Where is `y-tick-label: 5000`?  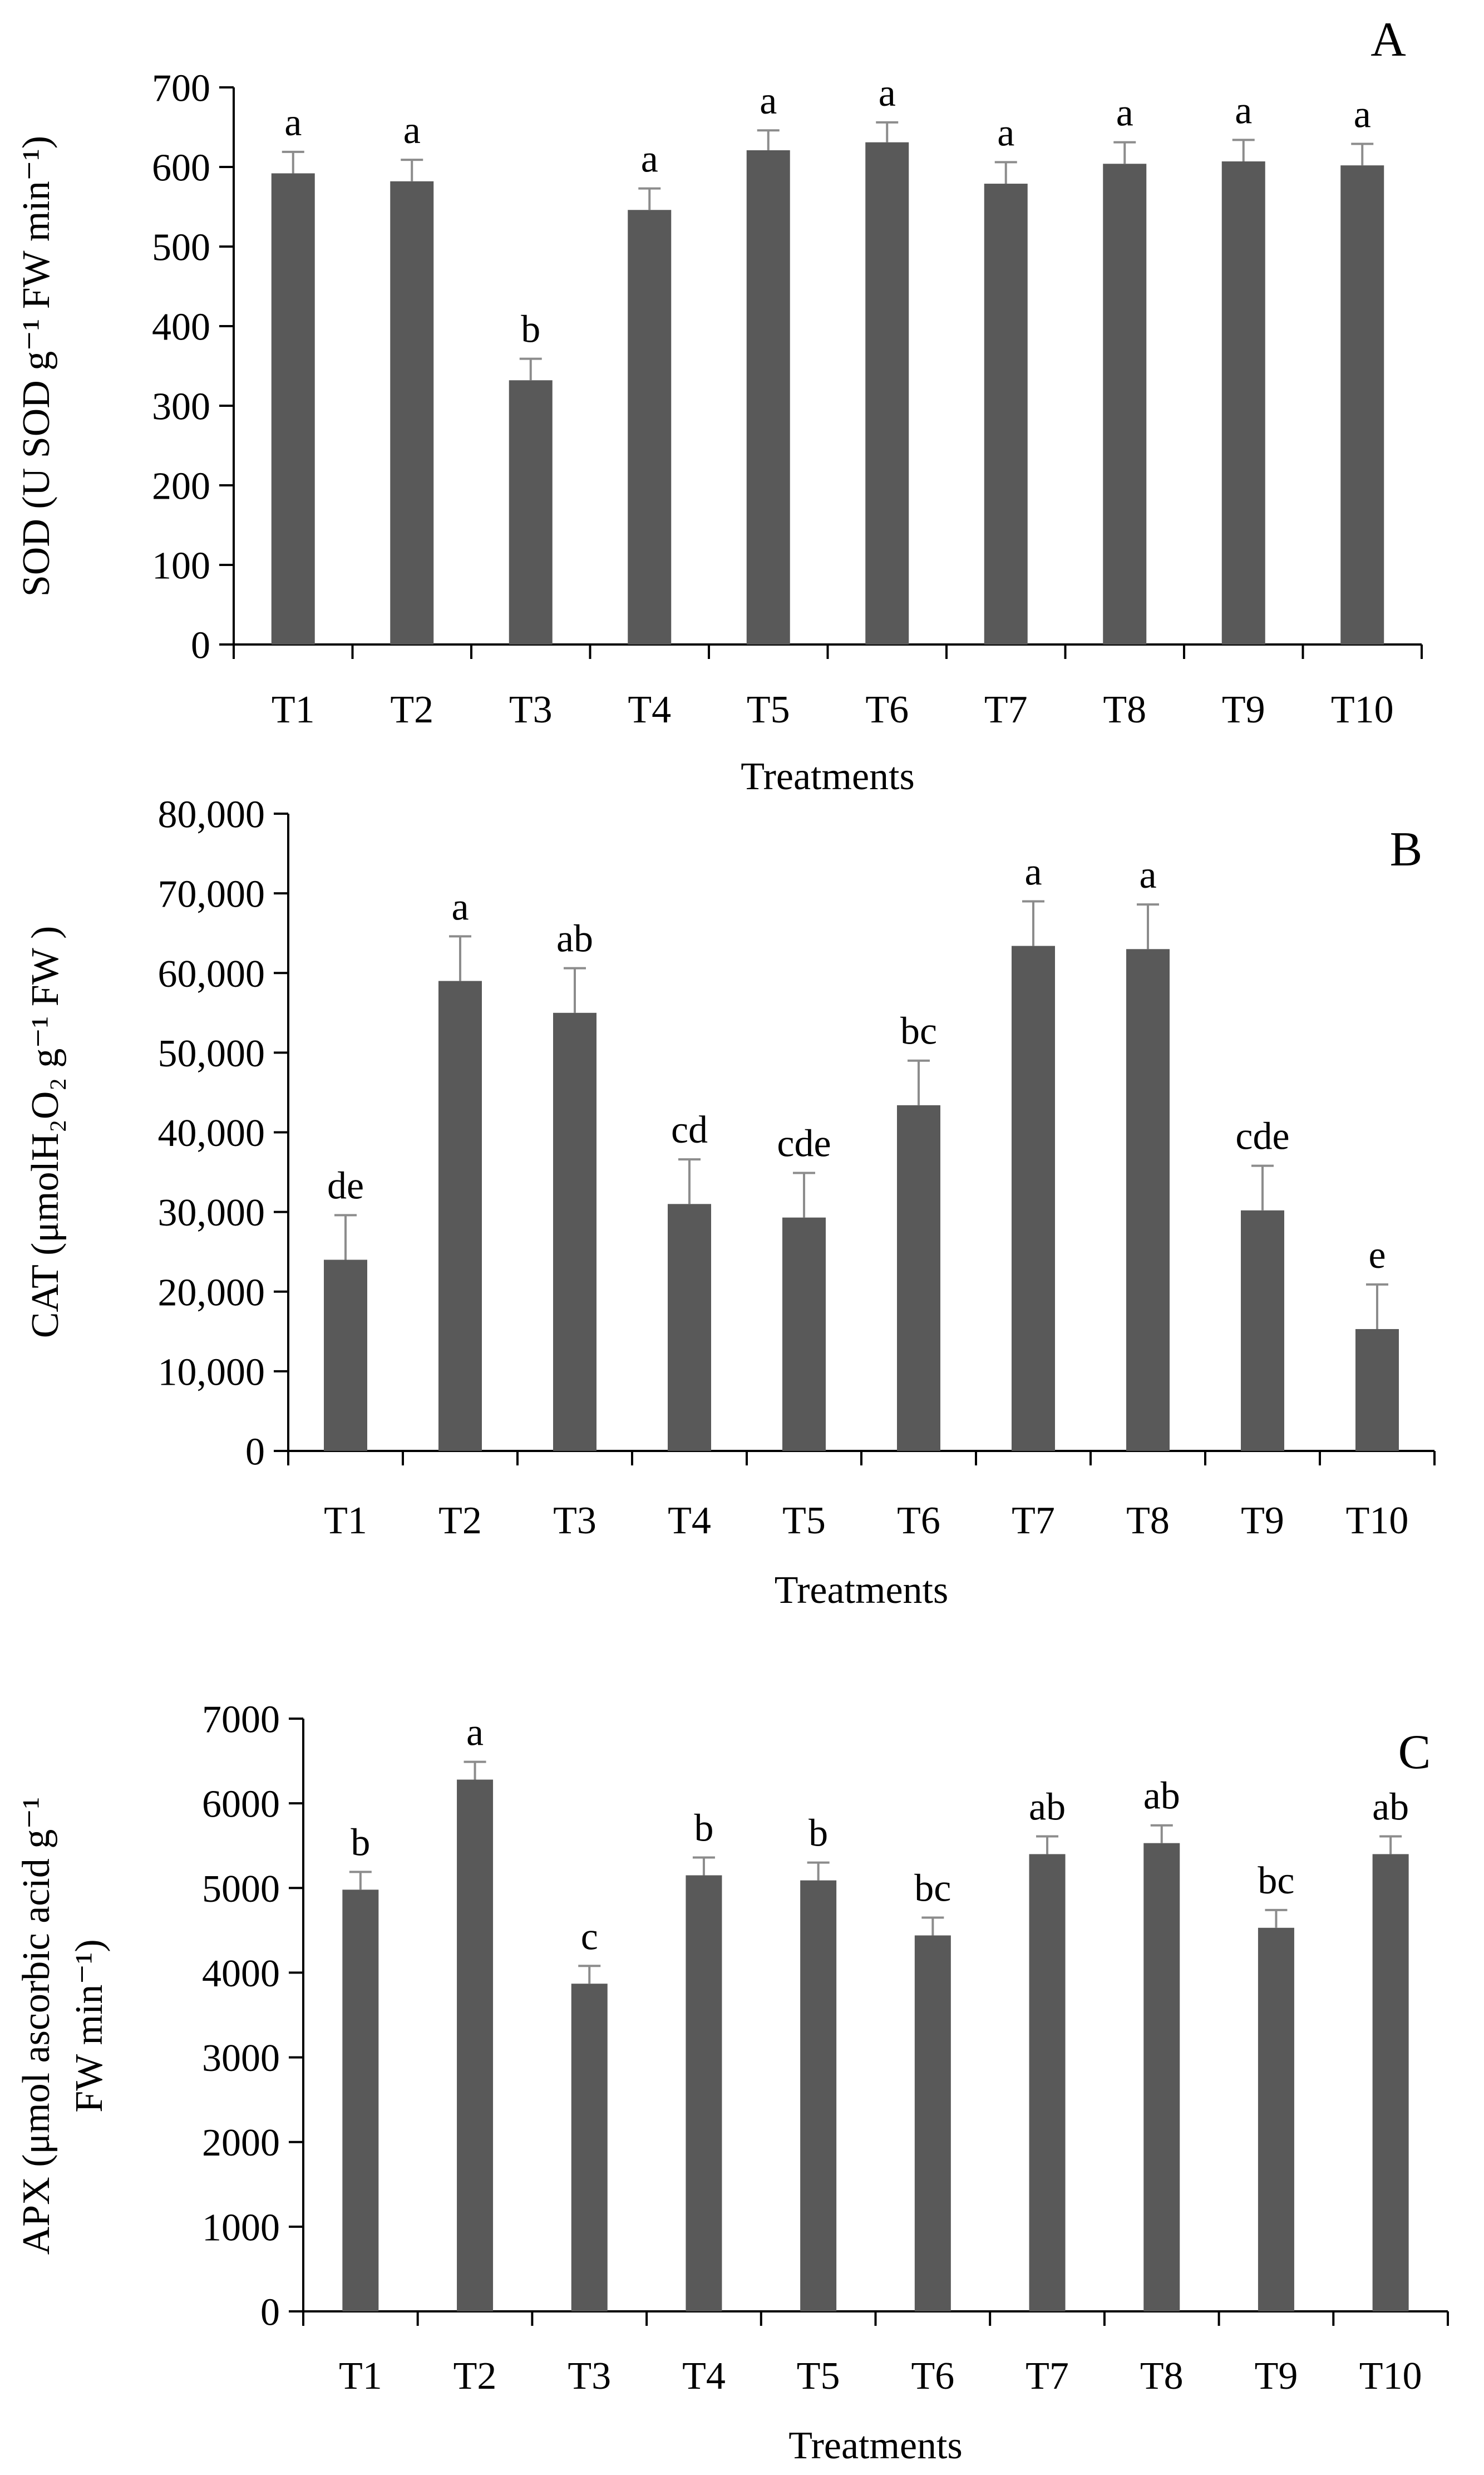
y-tick-label: 5000 is located at coordinates (241, 1889).